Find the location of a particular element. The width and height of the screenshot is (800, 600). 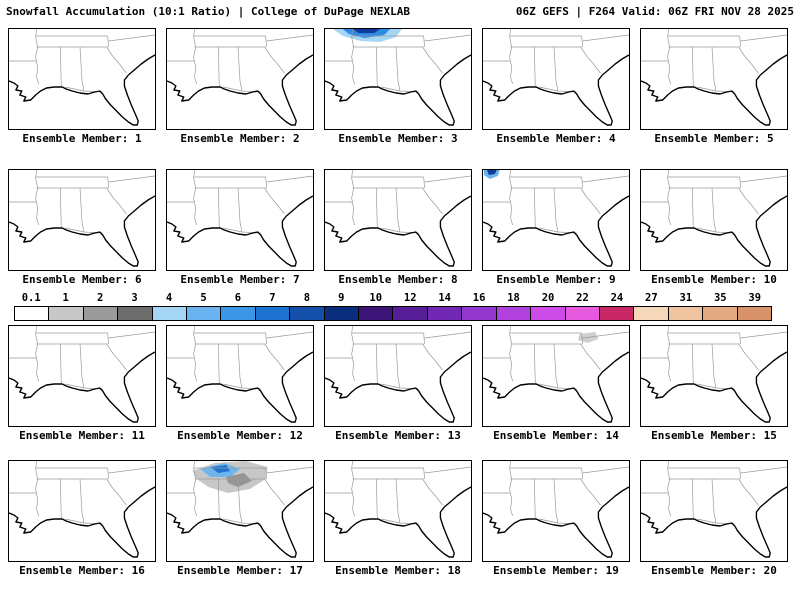

panel-label: Ensemble Member: 13 is located at coordinates (398, 435).